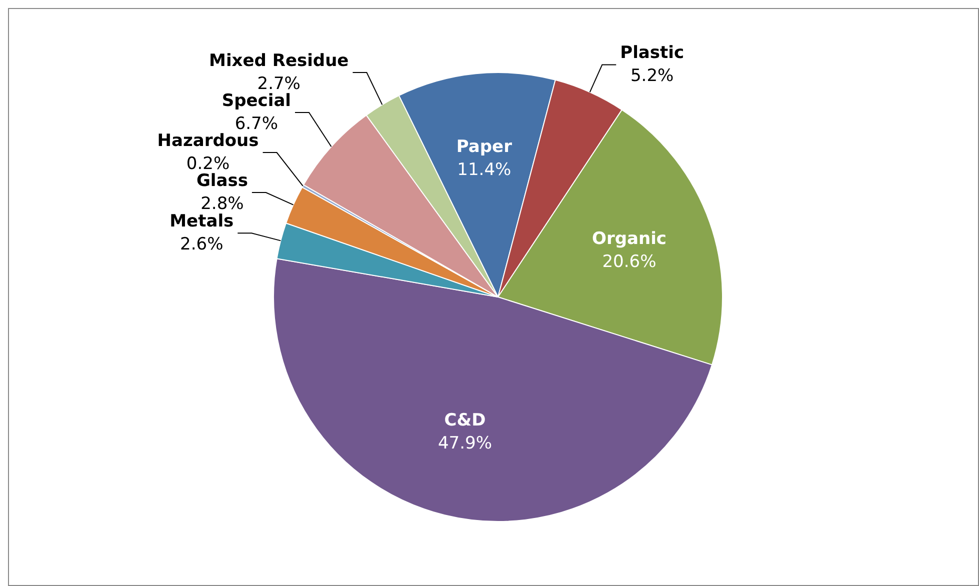 The image size is (979, 586). I want to click on data-label: 47.9%, so click(465, 444).